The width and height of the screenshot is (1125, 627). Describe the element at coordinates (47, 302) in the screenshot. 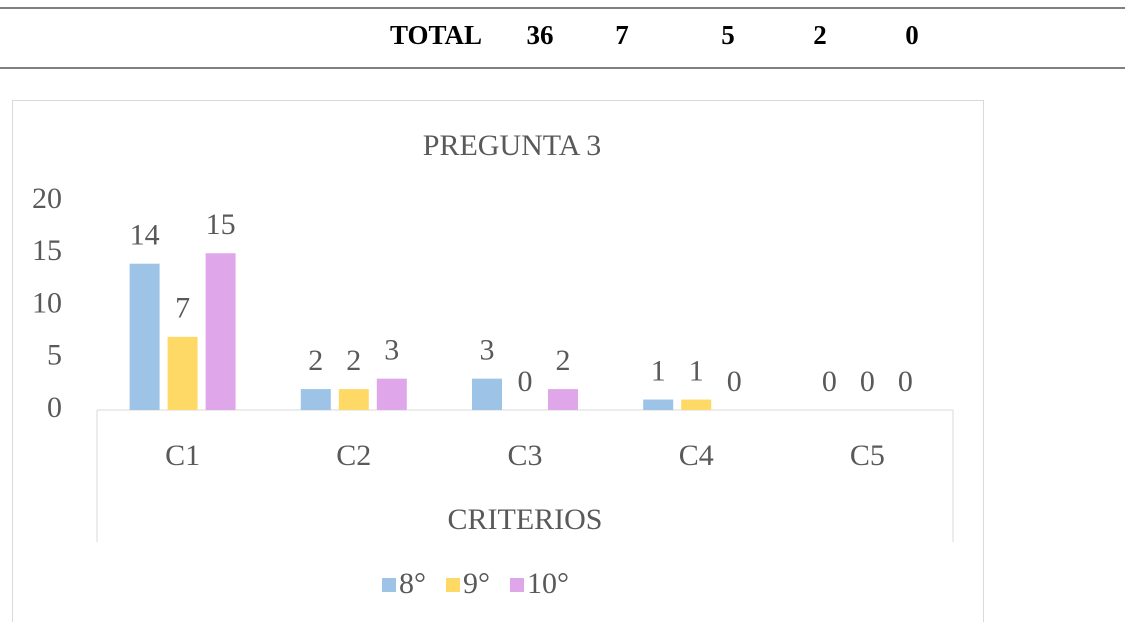

I see `y-tick-label: 10` at that location.